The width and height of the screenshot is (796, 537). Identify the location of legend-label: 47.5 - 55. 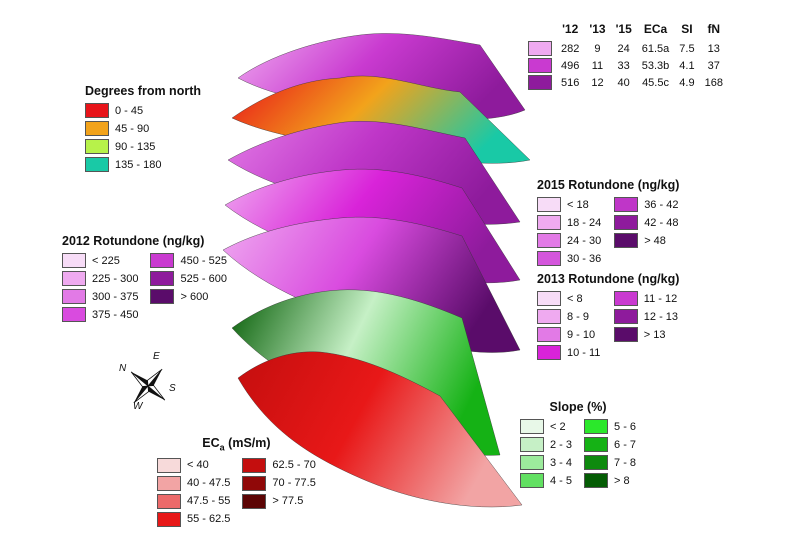
(209, 501).